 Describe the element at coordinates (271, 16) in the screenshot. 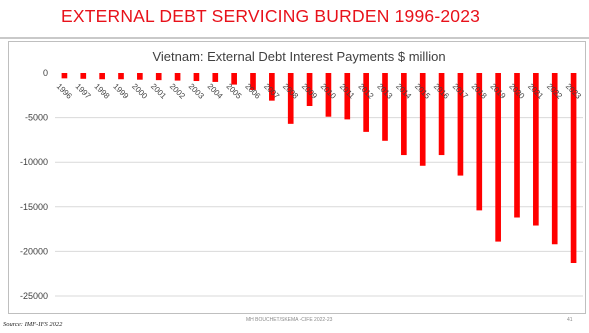

I see `slide-title: EXTERNAL DEBT SERVICING BURDEN 1996-2023` at that location.